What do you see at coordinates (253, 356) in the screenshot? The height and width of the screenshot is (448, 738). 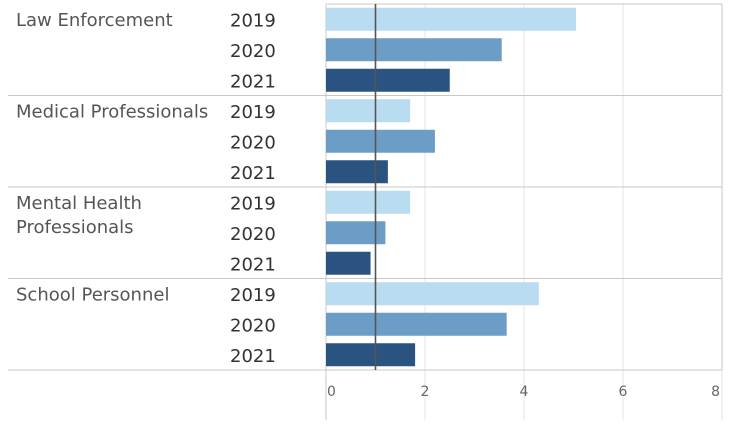 I see `year-label-3-2021: 2021` at bounding box center [253, 356].